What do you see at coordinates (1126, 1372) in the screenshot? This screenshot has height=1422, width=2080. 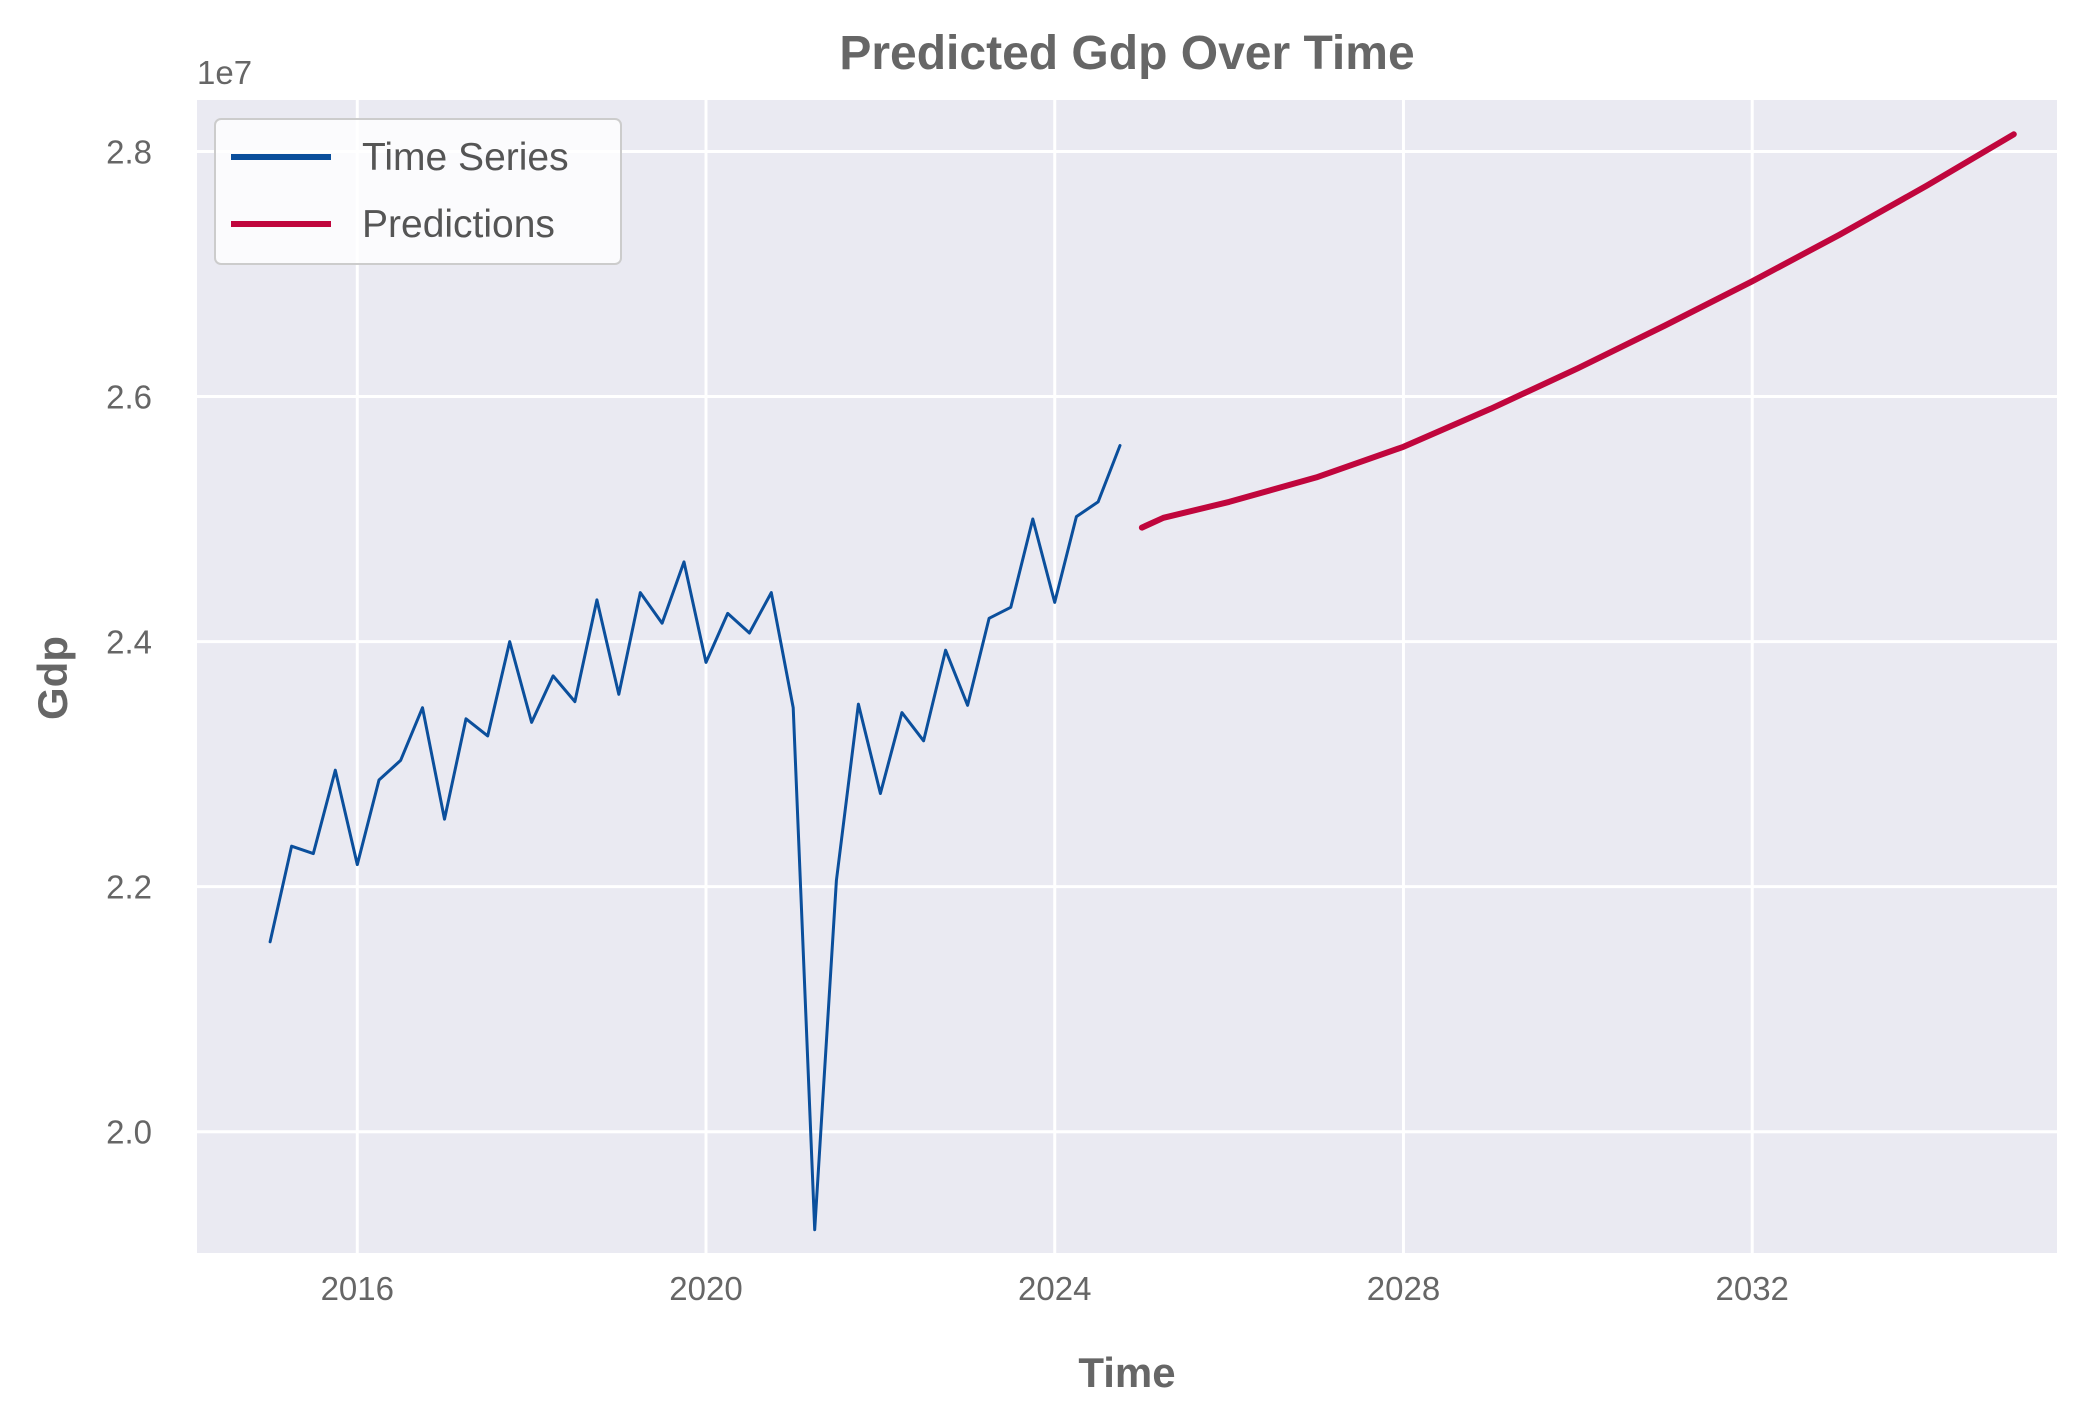 I see `x-axis-label: Time` at bounding box center [1126, 1372].